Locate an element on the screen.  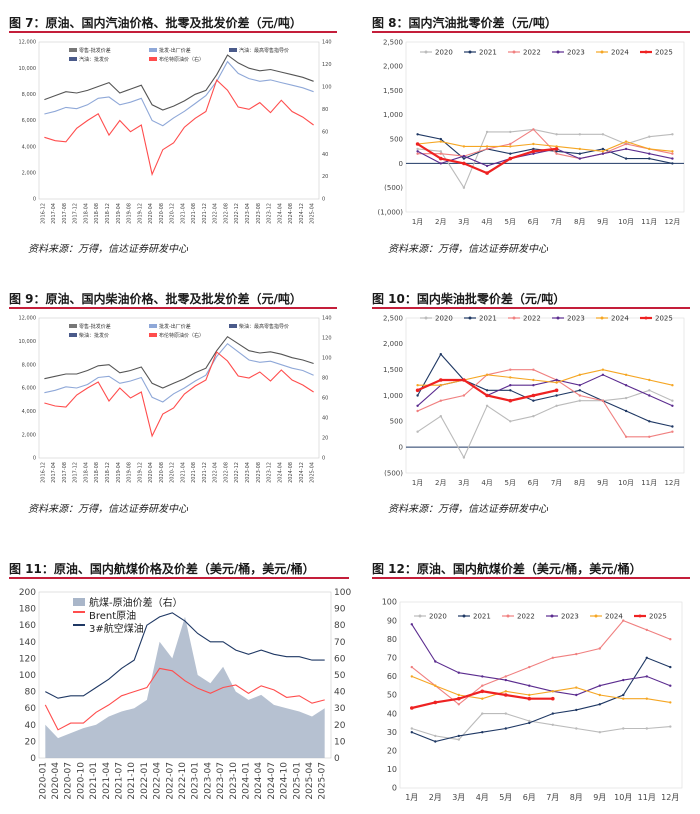
x-tick-label: 2016-12 is located at coordinates (43, 472).